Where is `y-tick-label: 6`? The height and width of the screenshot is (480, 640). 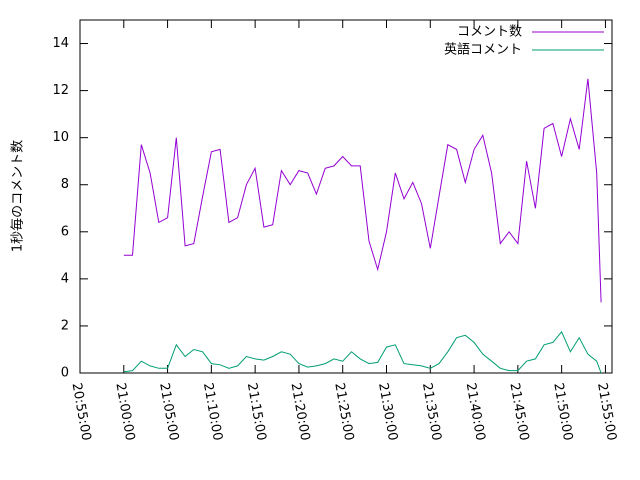 y-tick-label: 6 is located at coordinates (65, 231).